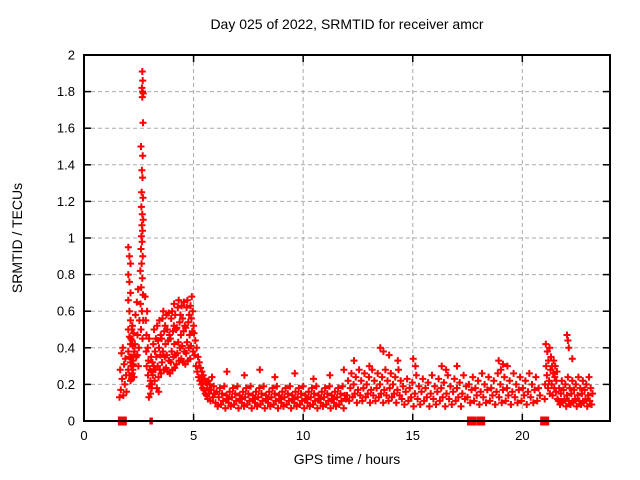 Image resolution: width=640 pixels, height=480 pixels. Describe the element at coordinates (66, 384) in the screenshot. I see `y-tick-label: 0.2` at that location.